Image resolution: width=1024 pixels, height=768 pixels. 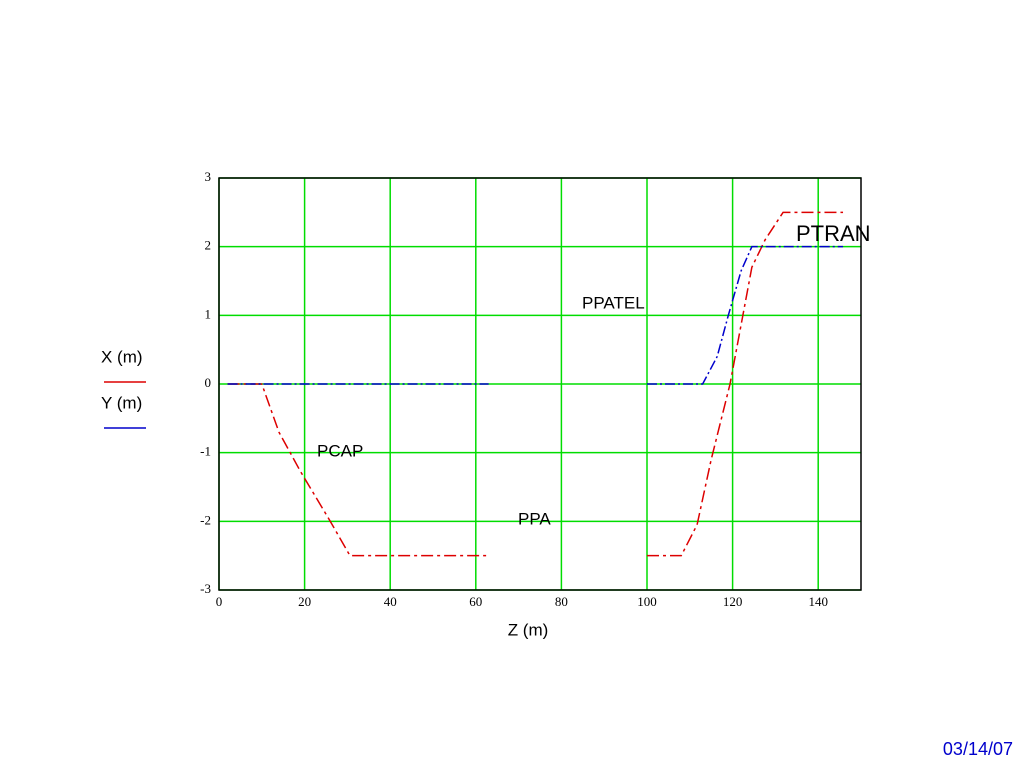 I want to click on x-tick-label: 100, so click(x=647, y=601).